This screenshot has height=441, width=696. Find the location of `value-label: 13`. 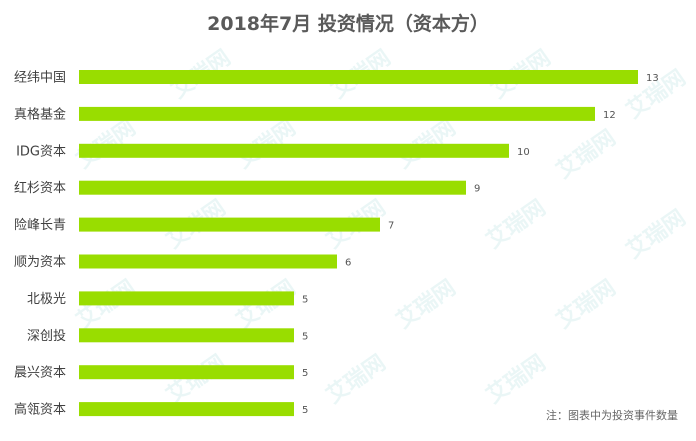

value-label: 13 is located at coordinates (652, 78).